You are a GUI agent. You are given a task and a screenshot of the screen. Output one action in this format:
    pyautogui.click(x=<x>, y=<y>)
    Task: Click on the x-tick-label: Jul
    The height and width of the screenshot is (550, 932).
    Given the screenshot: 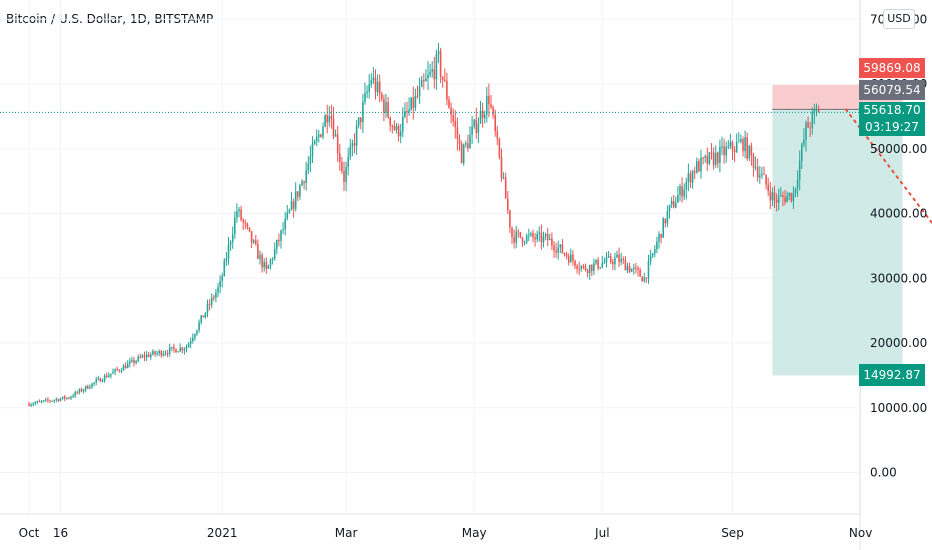 What is the action you would take?
    pyautogui.click(x=601, y=533)
    